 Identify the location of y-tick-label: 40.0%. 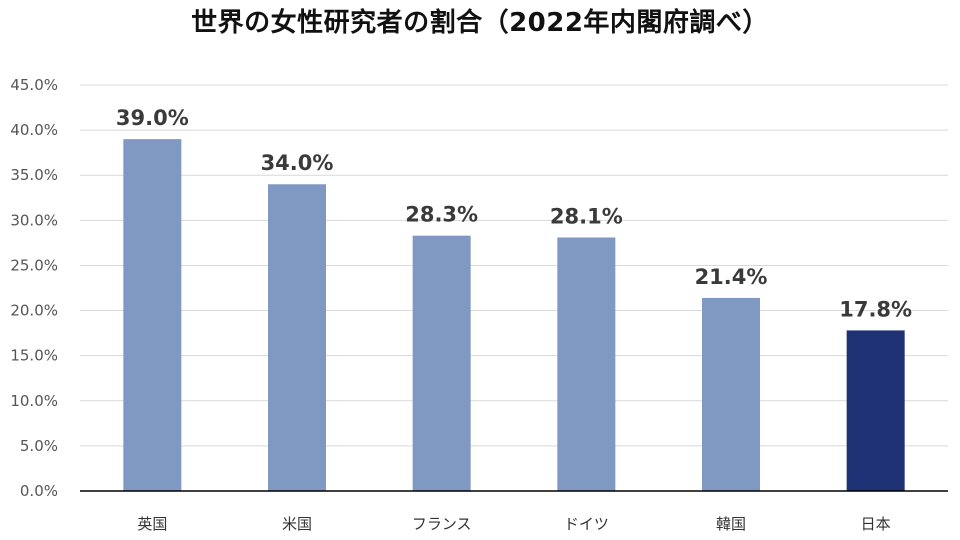
(34, 130).